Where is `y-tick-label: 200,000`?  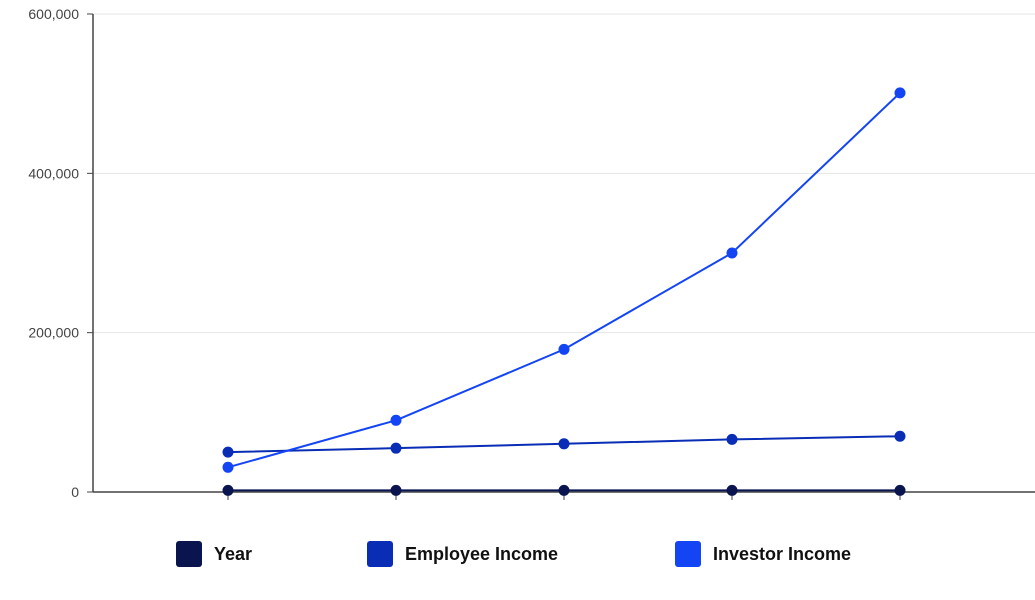 y-tick-label: 200,000 is located at coordinates (53, 333).